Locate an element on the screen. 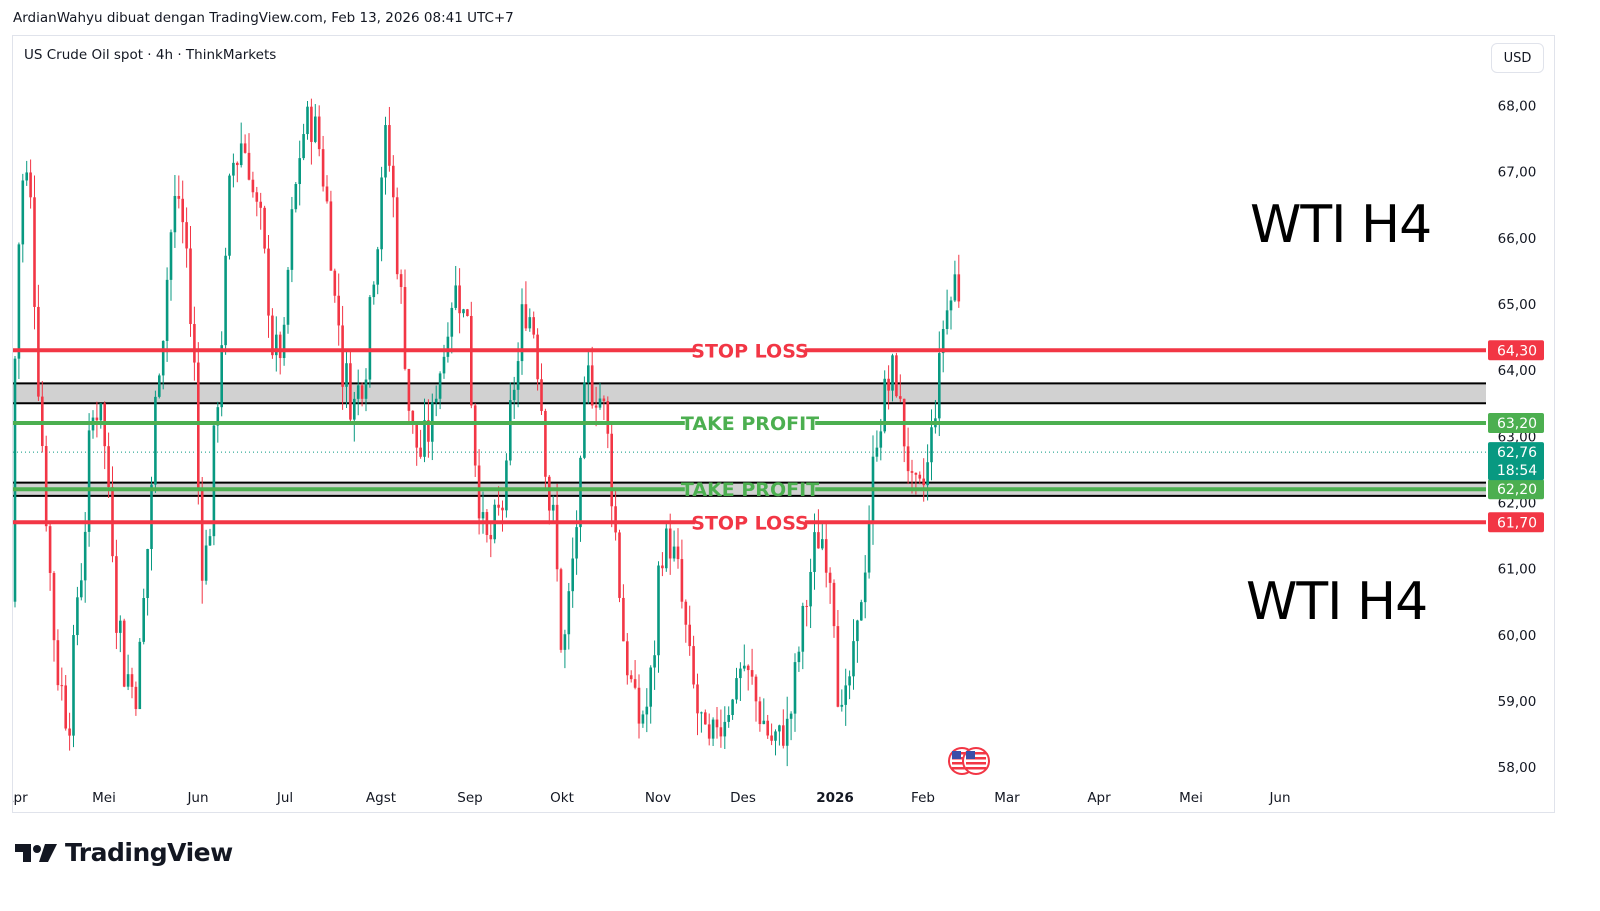 The image size is (1600, 911). currency-button: USD is located at coordinates (1517, 58).